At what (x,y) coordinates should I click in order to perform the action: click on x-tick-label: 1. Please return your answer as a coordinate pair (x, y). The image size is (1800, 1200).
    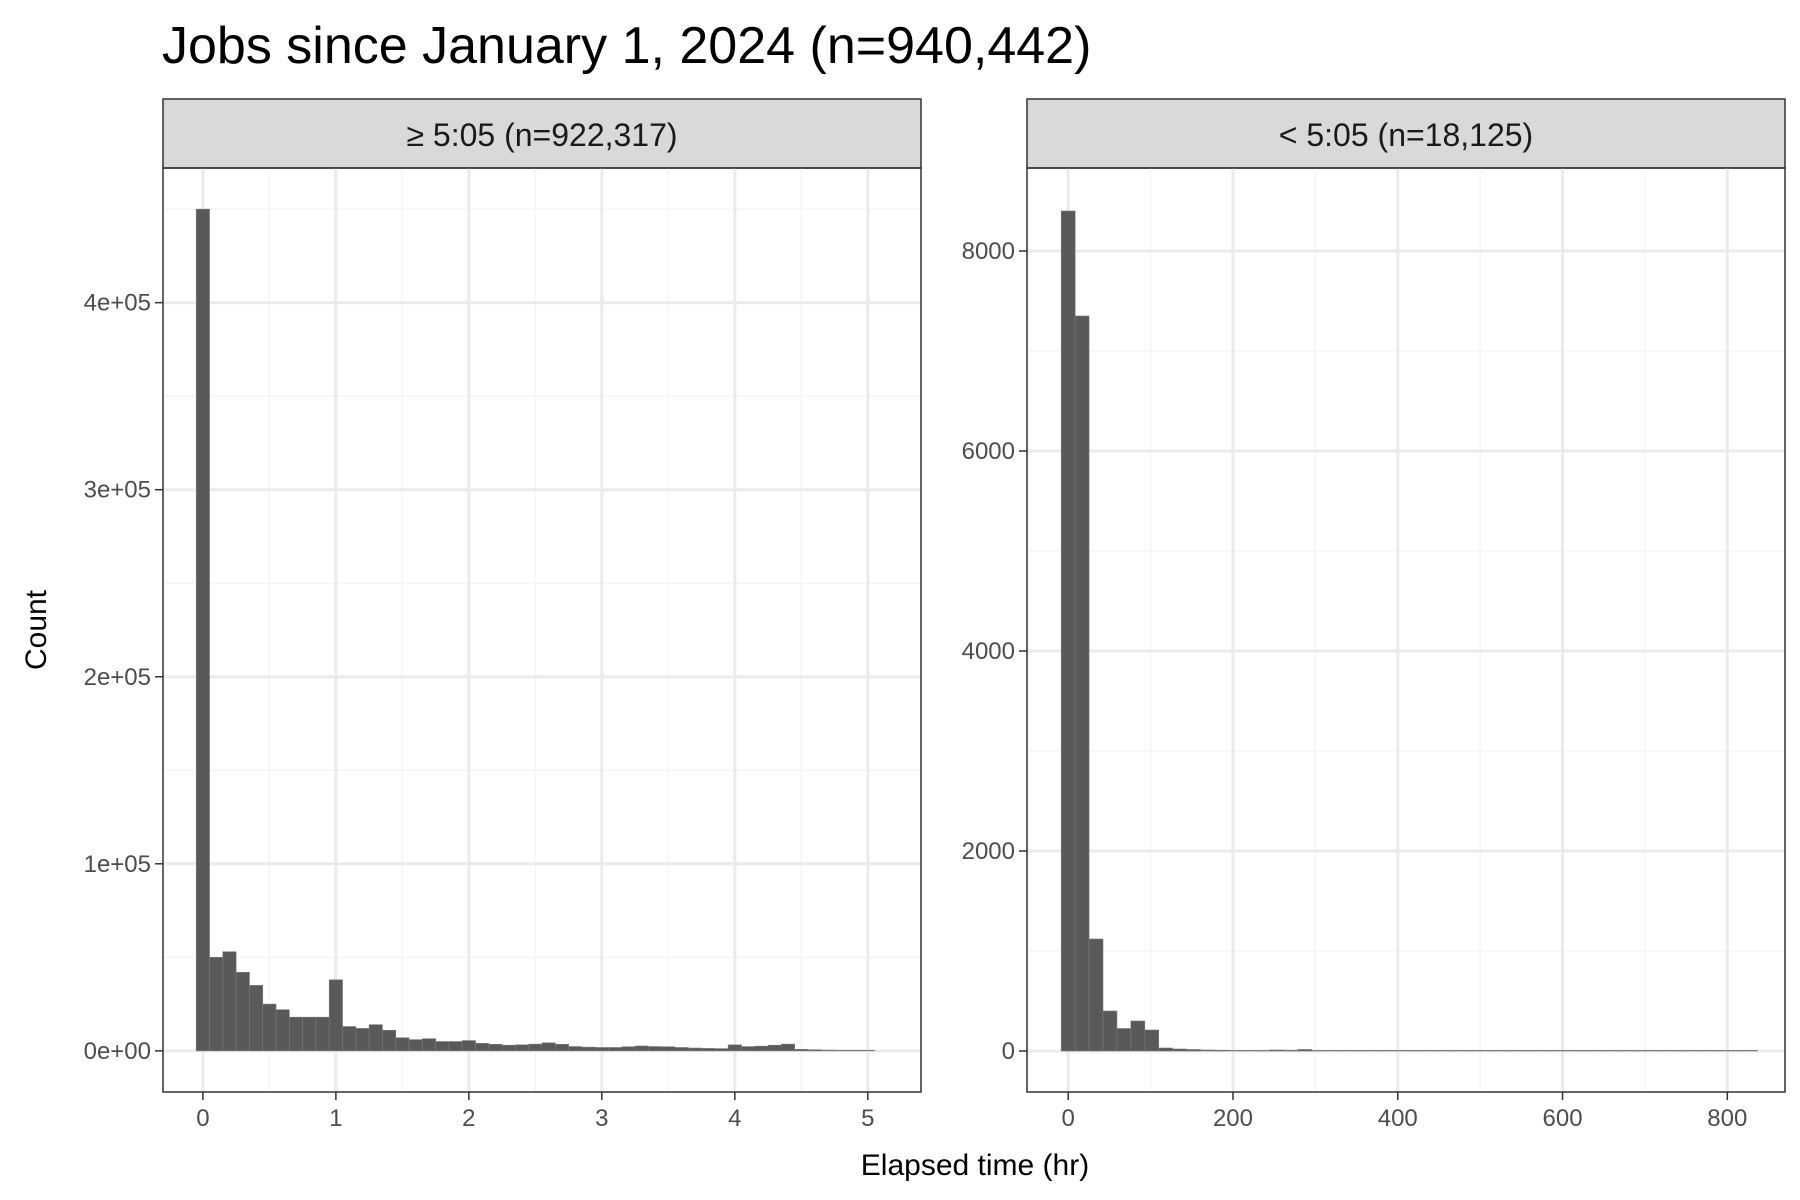
    Looking at the image, I should click on (335, 1118).